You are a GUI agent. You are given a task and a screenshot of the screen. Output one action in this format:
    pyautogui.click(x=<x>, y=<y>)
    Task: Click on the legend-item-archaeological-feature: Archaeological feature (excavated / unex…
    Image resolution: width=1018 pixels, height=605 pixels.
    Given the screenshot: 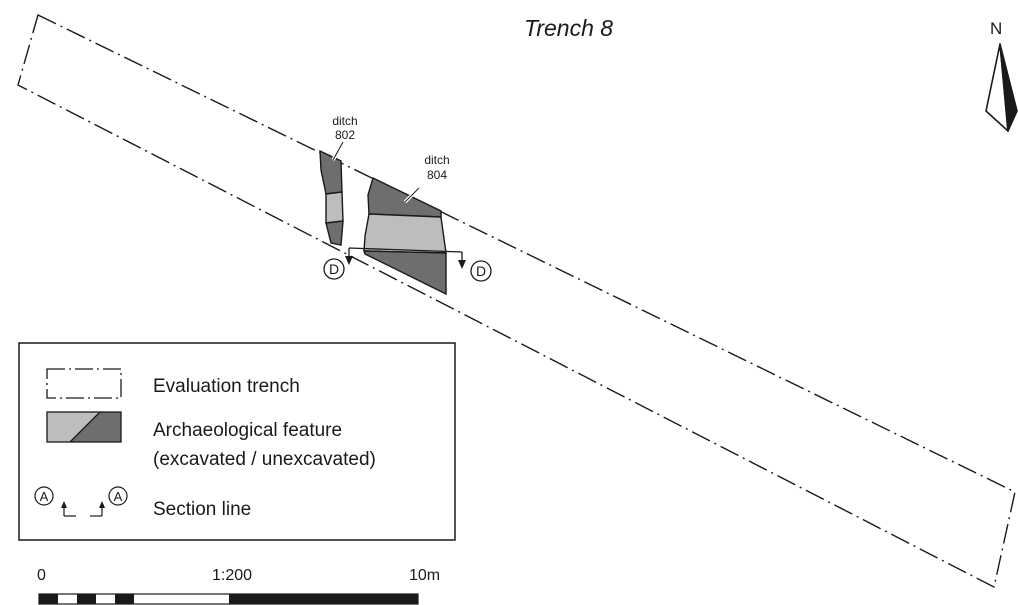 What is the action you would take?
    pyautogui.click(x=211, y=440)
    